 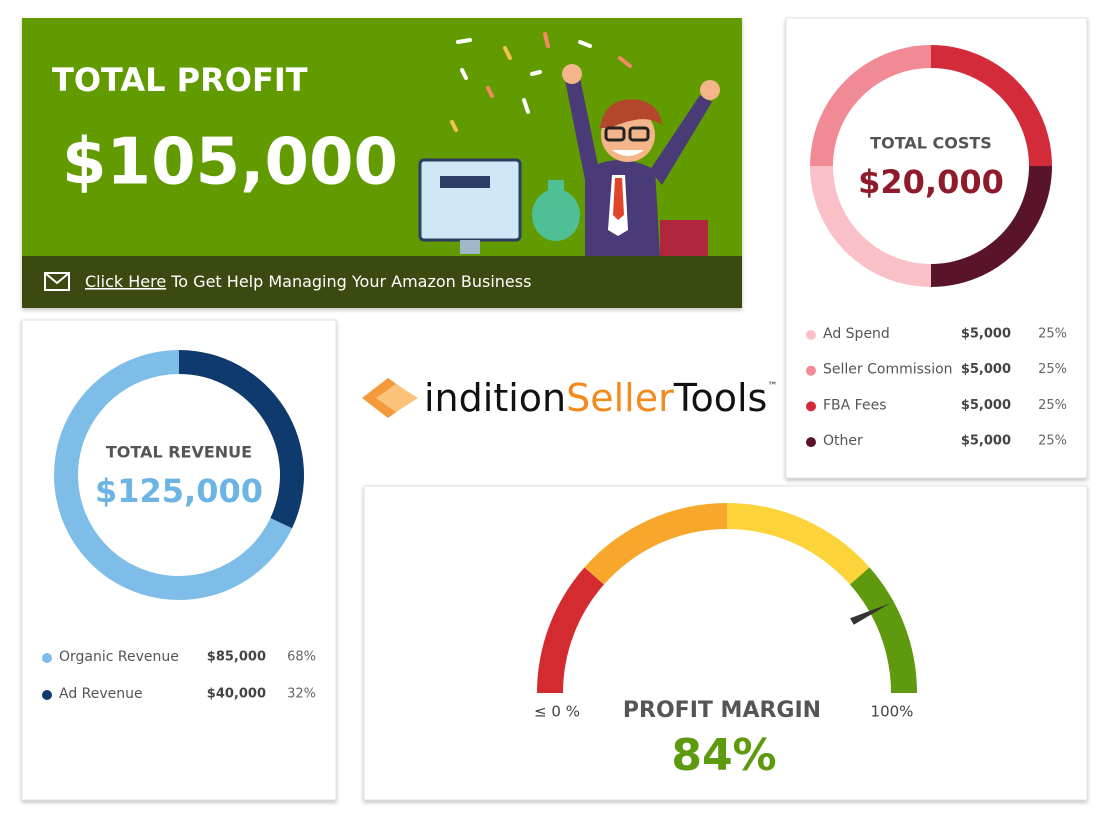 I want to click on banner-bg, so click(x=382, y=282).